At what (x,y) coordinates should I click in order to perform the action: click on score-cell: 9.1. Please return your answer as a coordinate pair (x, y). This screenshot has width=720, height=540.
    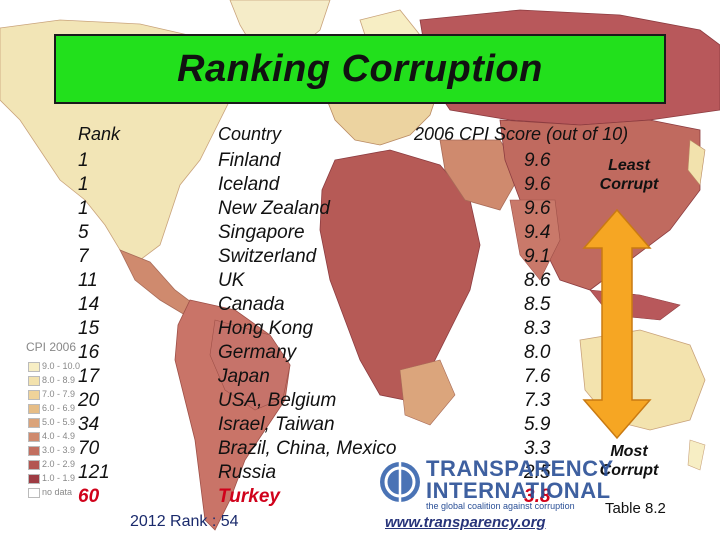
    Looking at the image, I should click on (537, 256).